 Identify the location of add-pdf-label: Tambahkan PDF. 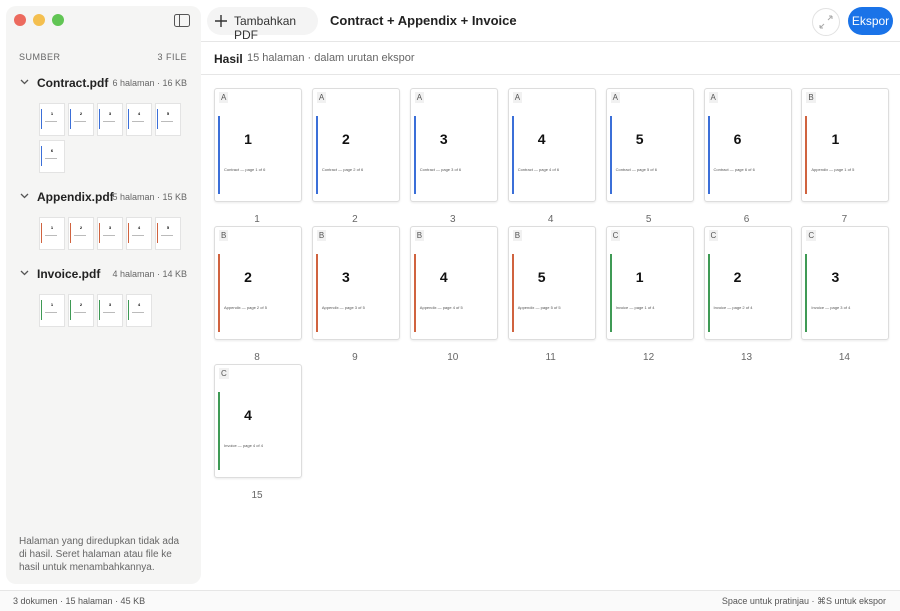
(265, 28).